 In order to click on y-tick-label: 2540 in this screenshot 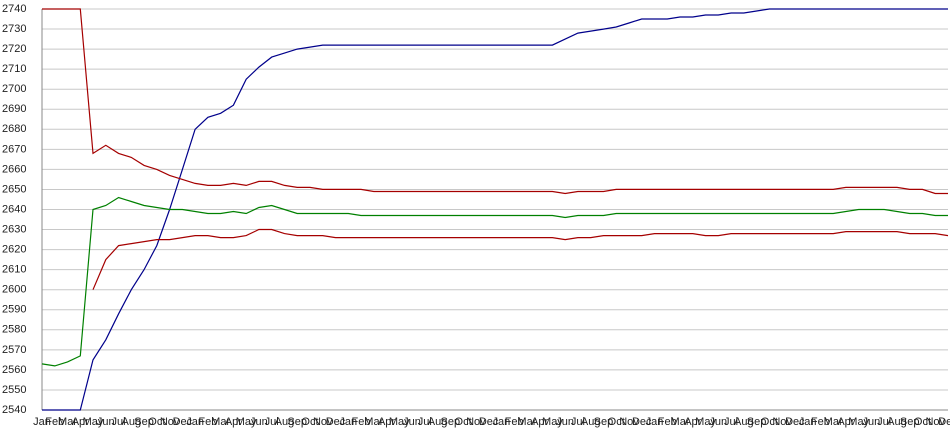, I will do `click(14, 410)`.